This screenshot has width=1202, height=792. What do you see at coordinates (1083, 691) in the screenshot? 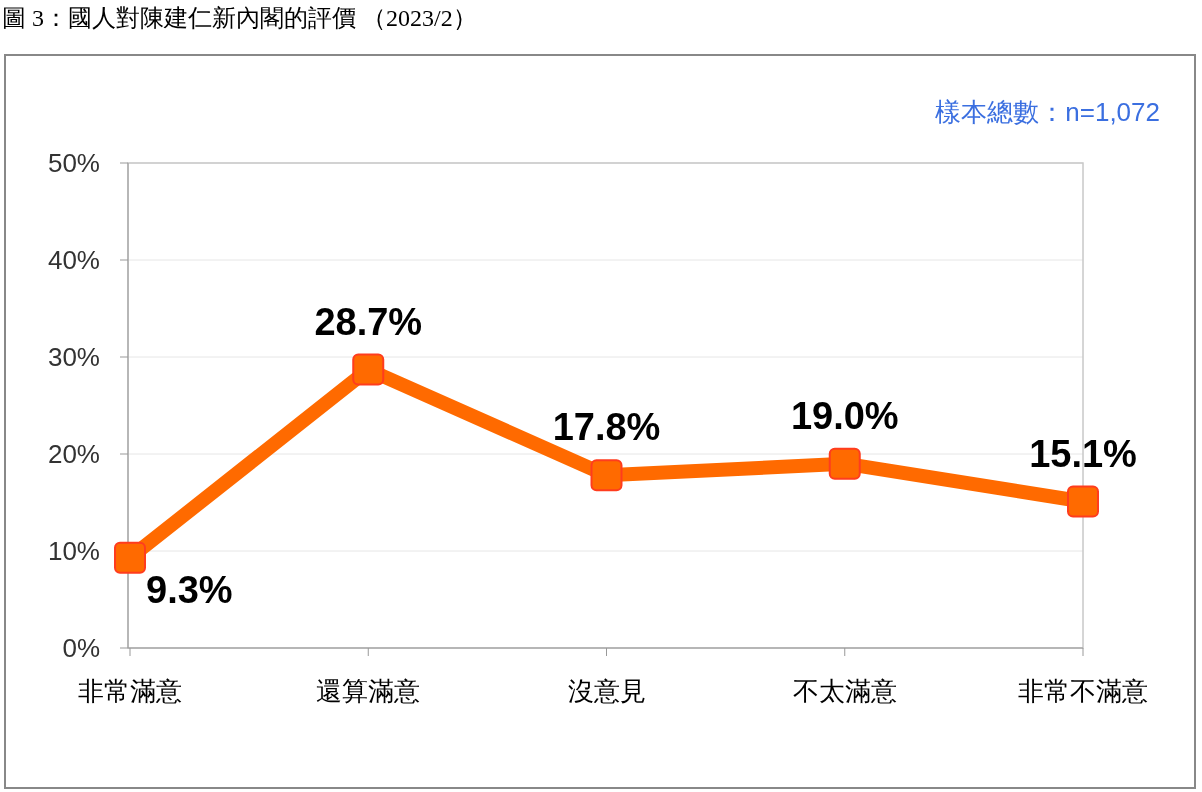
I see `x-tick-label: 非常不滿意` at bounding box center [1083, 691].